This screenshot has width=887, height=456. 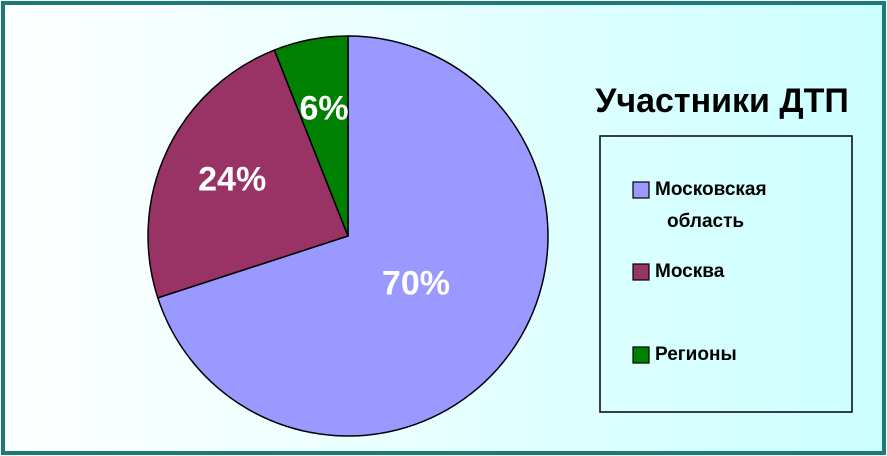 What do you see at coordinates (323, 108) in the screenshot?
I see `data-label: 6%` at bounding box center [323, 108].